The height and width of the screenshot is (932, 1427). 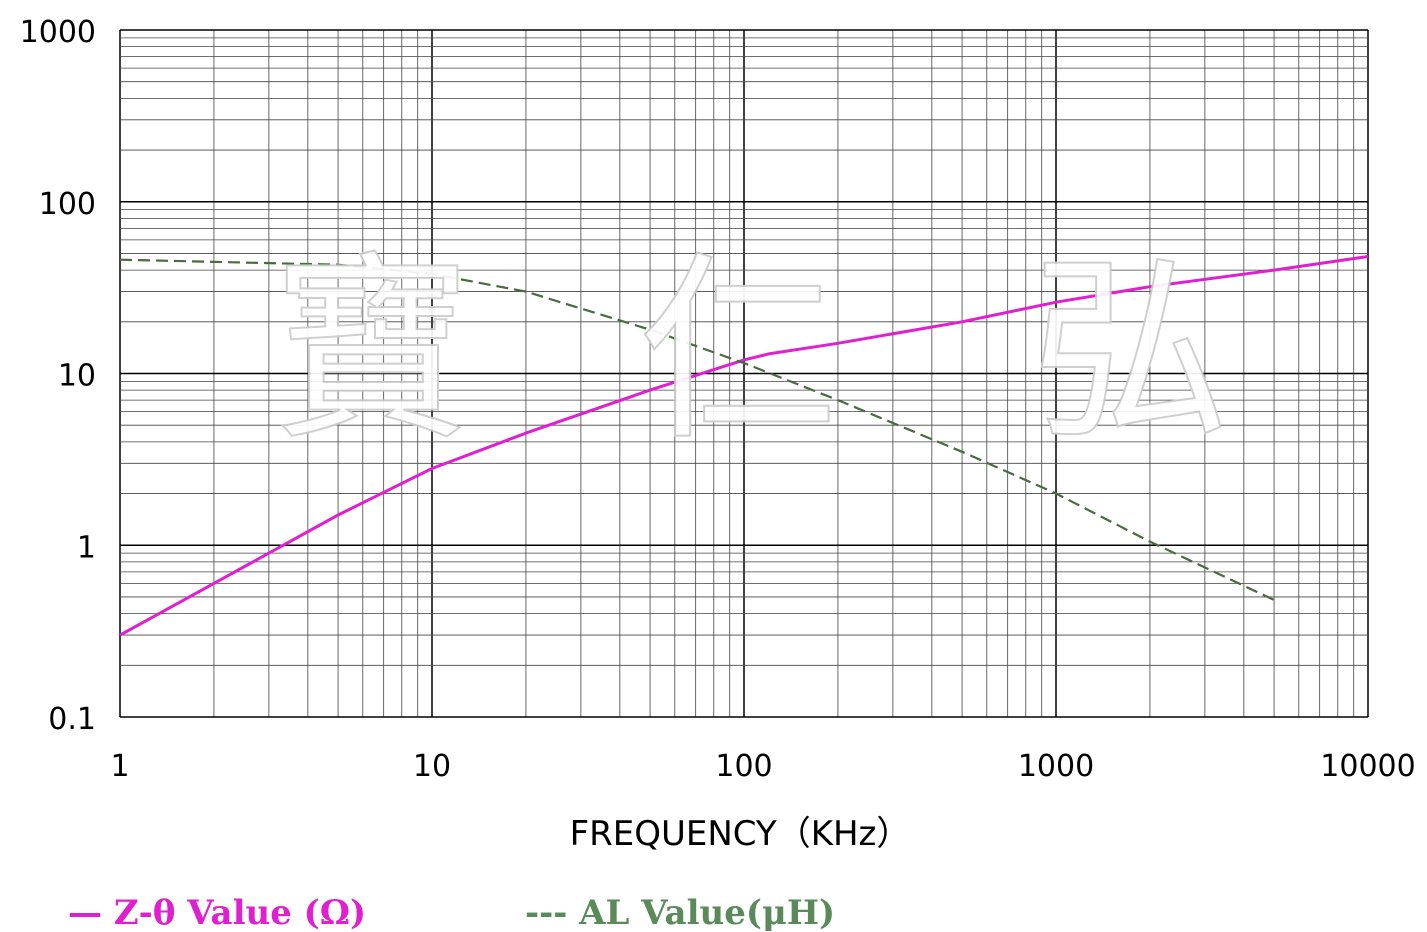 I want to click on x-tick-label: 10000, so click(x=1367, y=766).